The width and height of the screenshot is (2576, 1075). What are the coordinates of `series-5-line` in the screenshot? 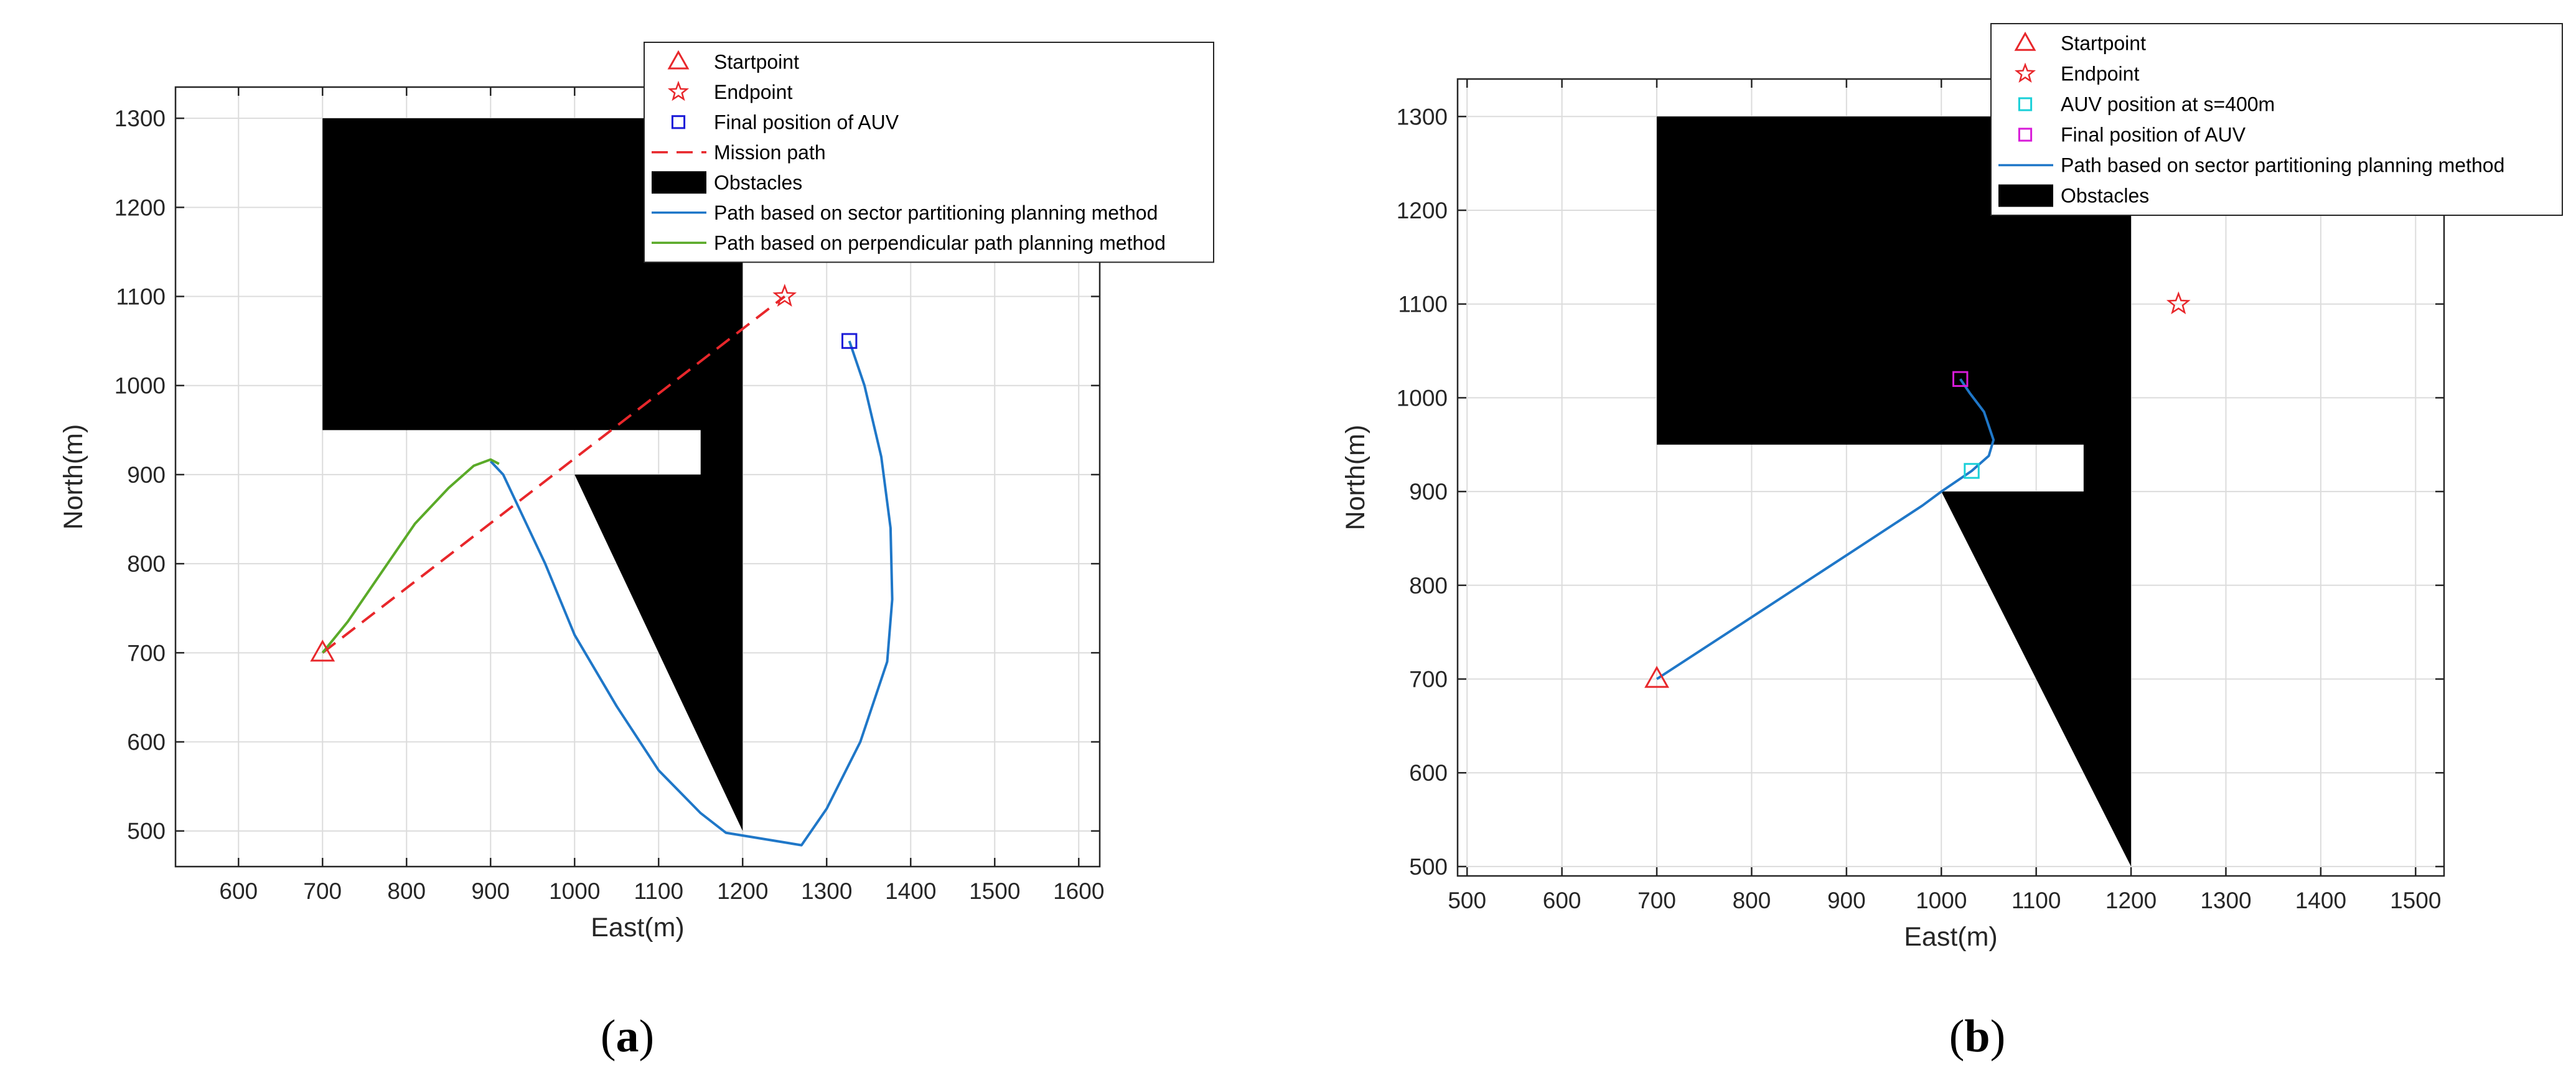 It's located at (691, 594).